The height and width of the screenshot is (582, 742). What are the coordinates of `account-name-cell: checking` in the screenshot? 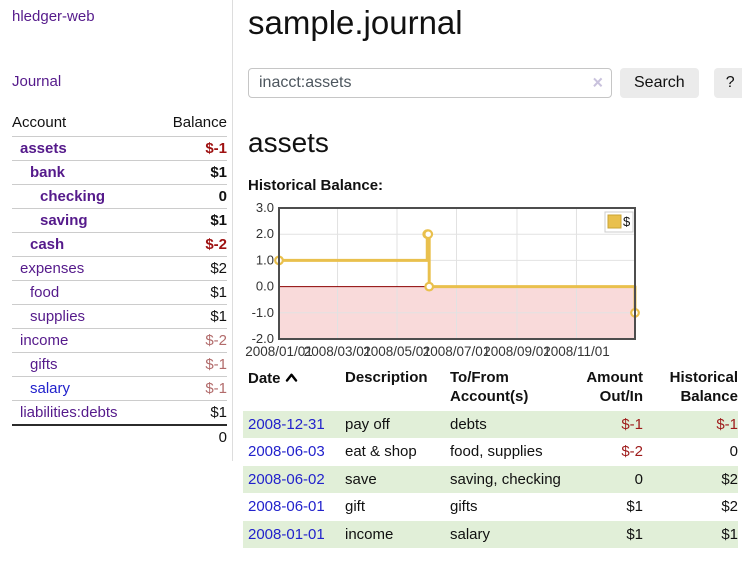 It's located at (92, 196).